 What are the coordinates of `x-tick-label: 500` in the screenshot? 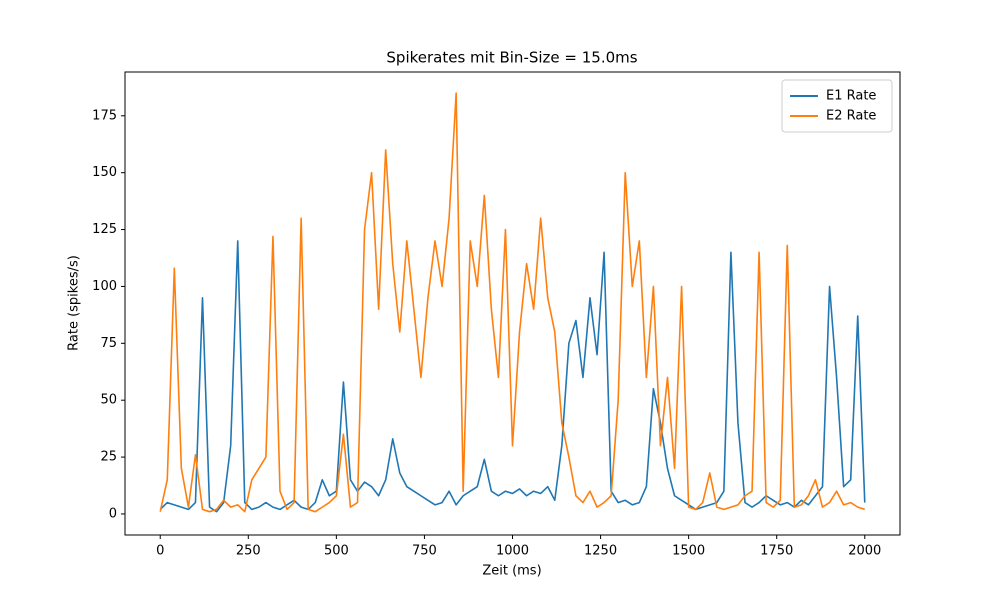 It's located at (336, 551).